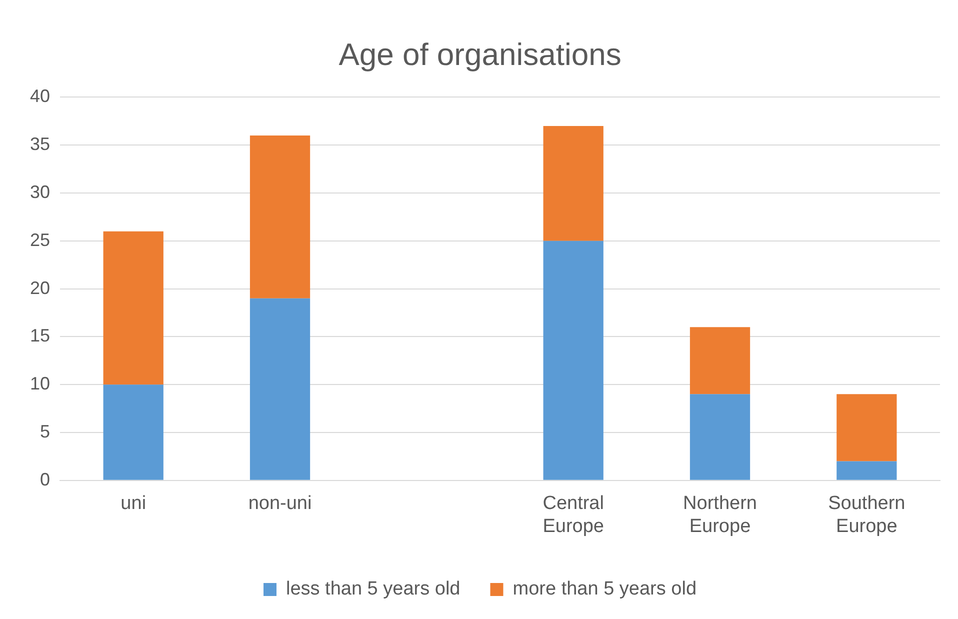 This screenshot has height=619, width=958. What do you see at coordinates (40, 96) in the screenshot?
I see `y-tick-label: 40` at bounding box center [40, 96].